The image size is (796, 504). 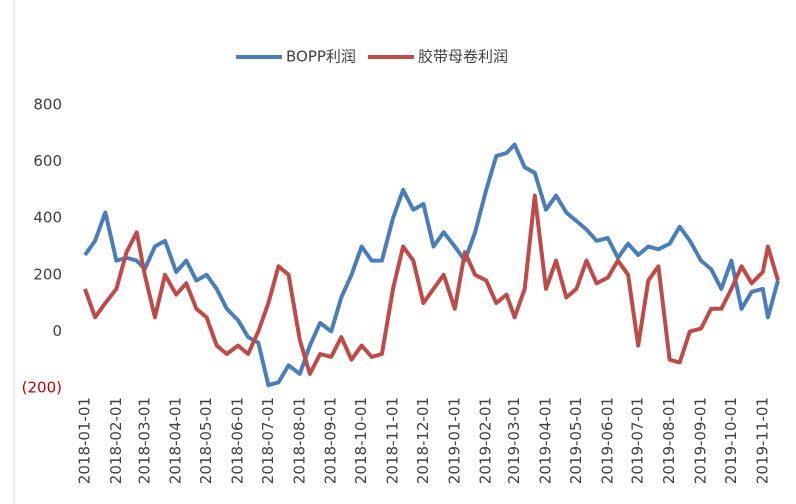 I want to click on x-tick-label: 2018-06-01, so click(x=237, y=440).